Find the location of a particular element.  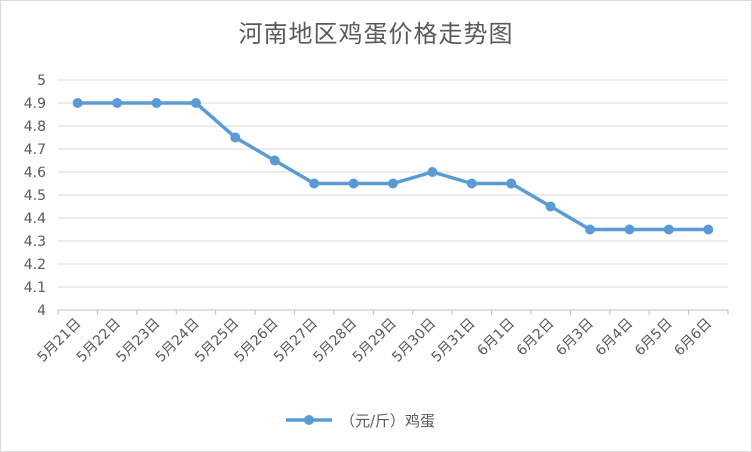

chart-title: 河南地区鸡蛋价格走势图 is located at coordinates (376, 34).